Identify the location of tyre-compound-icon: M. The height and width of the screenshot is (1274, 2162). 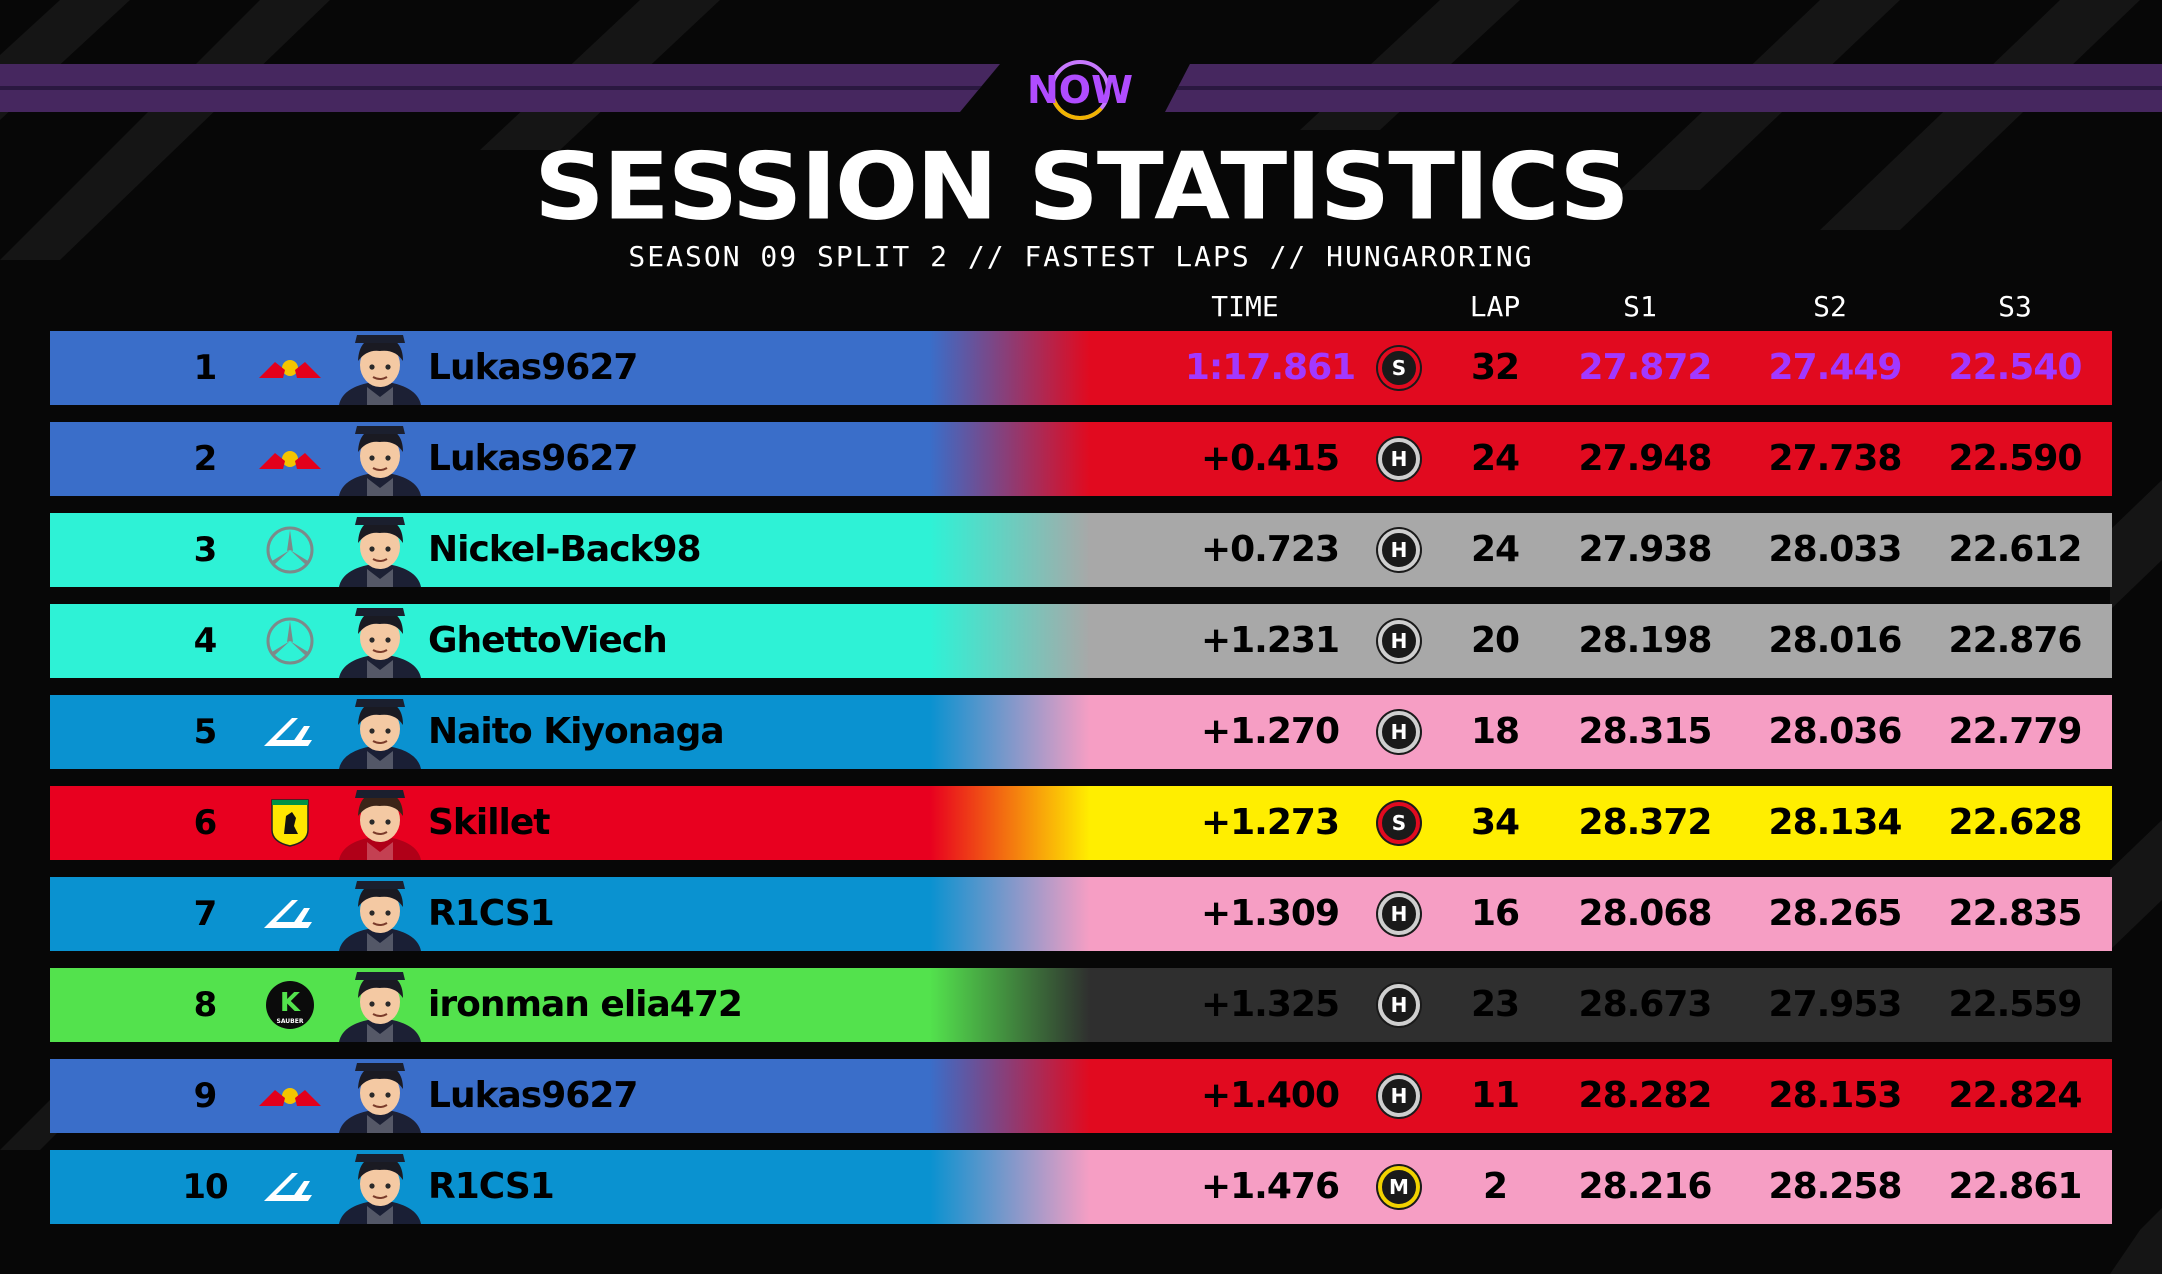
(1399, 1187).